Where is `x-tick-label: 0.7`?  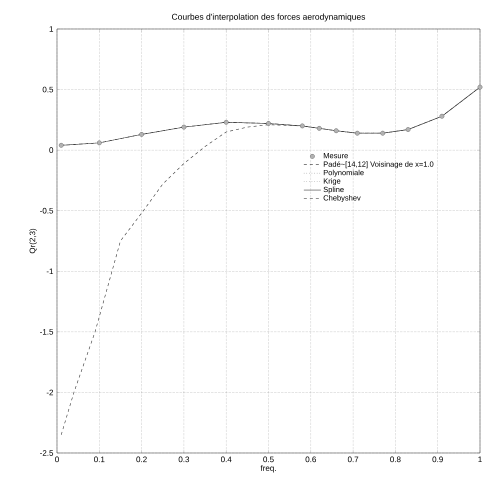
x-tick-label: 0.7 is located at coordinates (353, 459).